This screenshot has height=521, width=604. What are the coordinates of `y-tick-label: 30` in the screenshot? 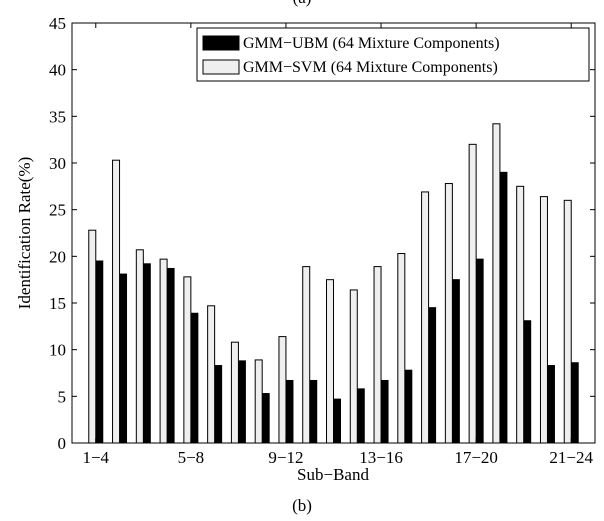 It's located at (57, 163).